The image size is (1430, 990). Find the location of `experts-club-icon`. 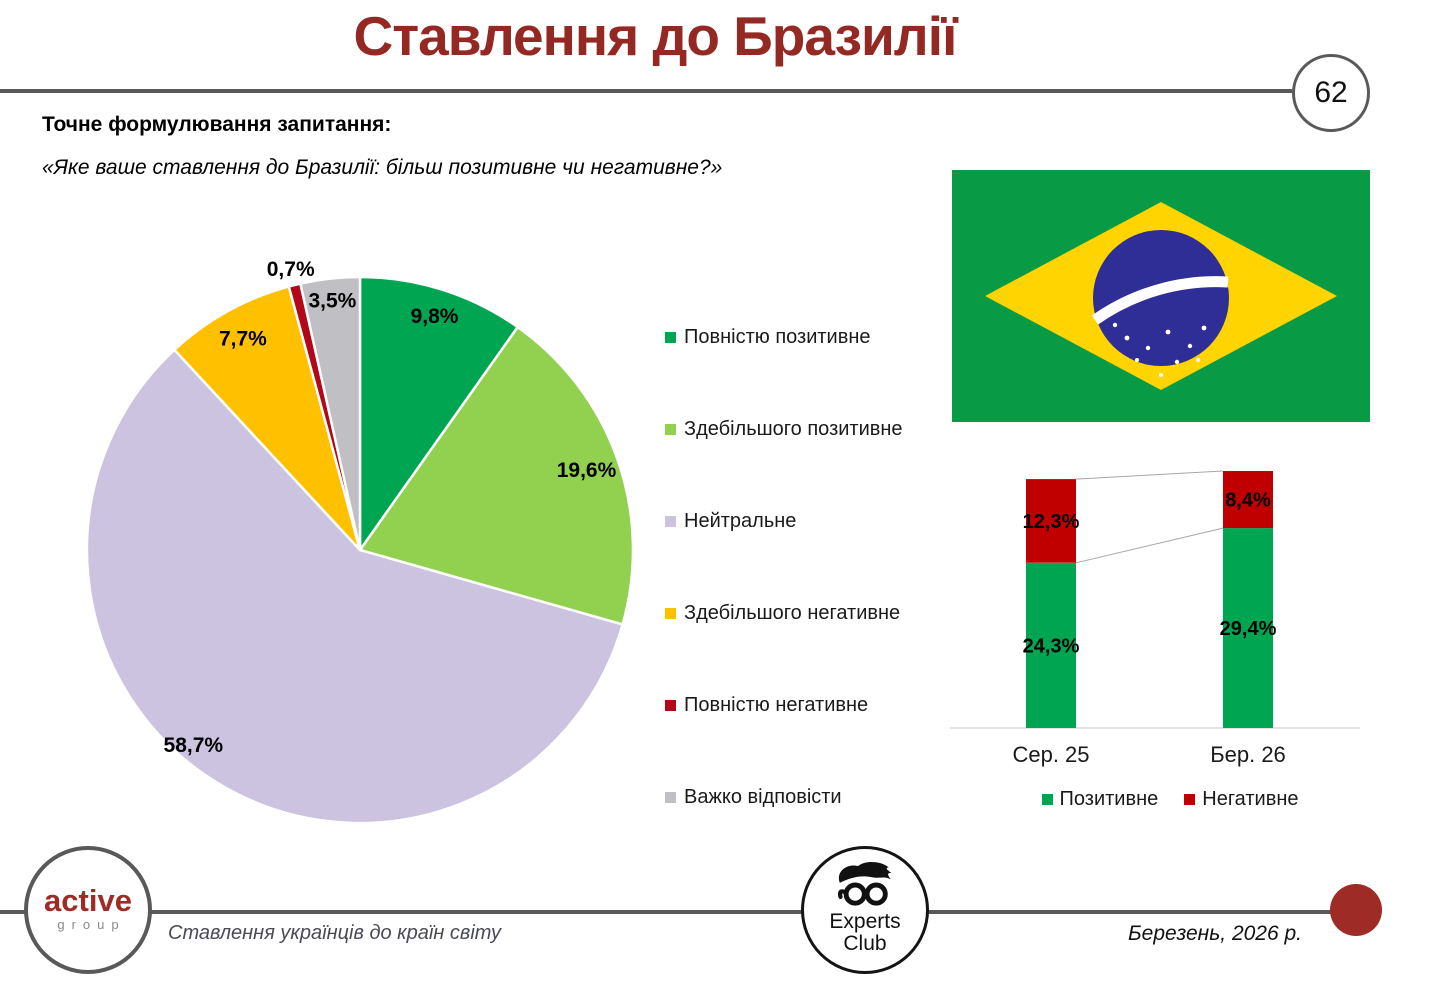

experts-club-icon is located at coordinates (864, 883).